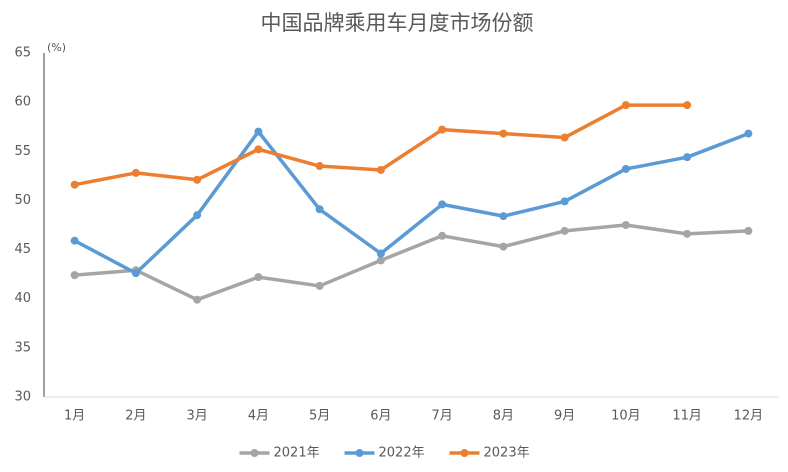 This screenshot has width=788, height=472. Describe the element at coordinates (258, 416) in the screenshot. I see `x-tick-label: 4月` at that location.